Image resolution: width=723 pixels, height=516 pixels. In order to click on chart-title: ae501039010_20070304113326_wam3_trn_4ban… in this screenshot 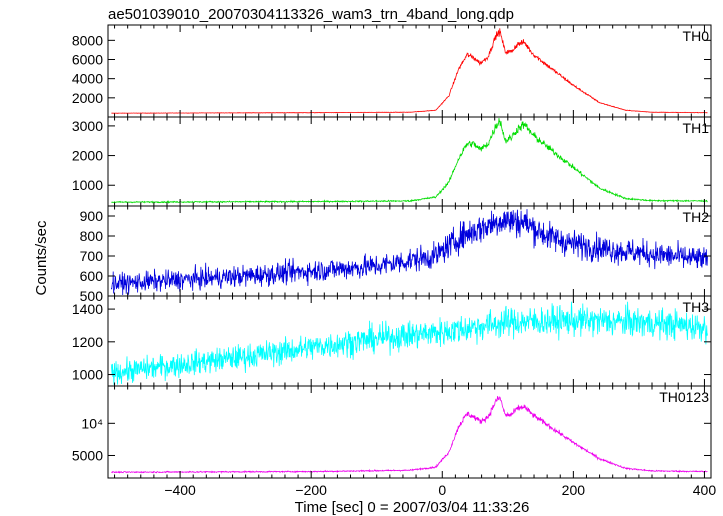, I will do `click(311, 14)`.